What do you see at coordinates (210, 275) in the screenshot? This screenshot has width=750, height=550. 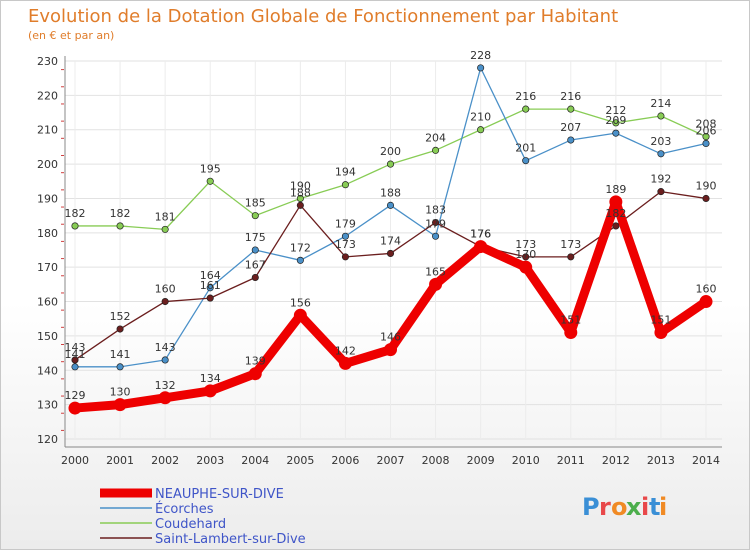 I see `data-label: 164` at bounding box center [210, 275].